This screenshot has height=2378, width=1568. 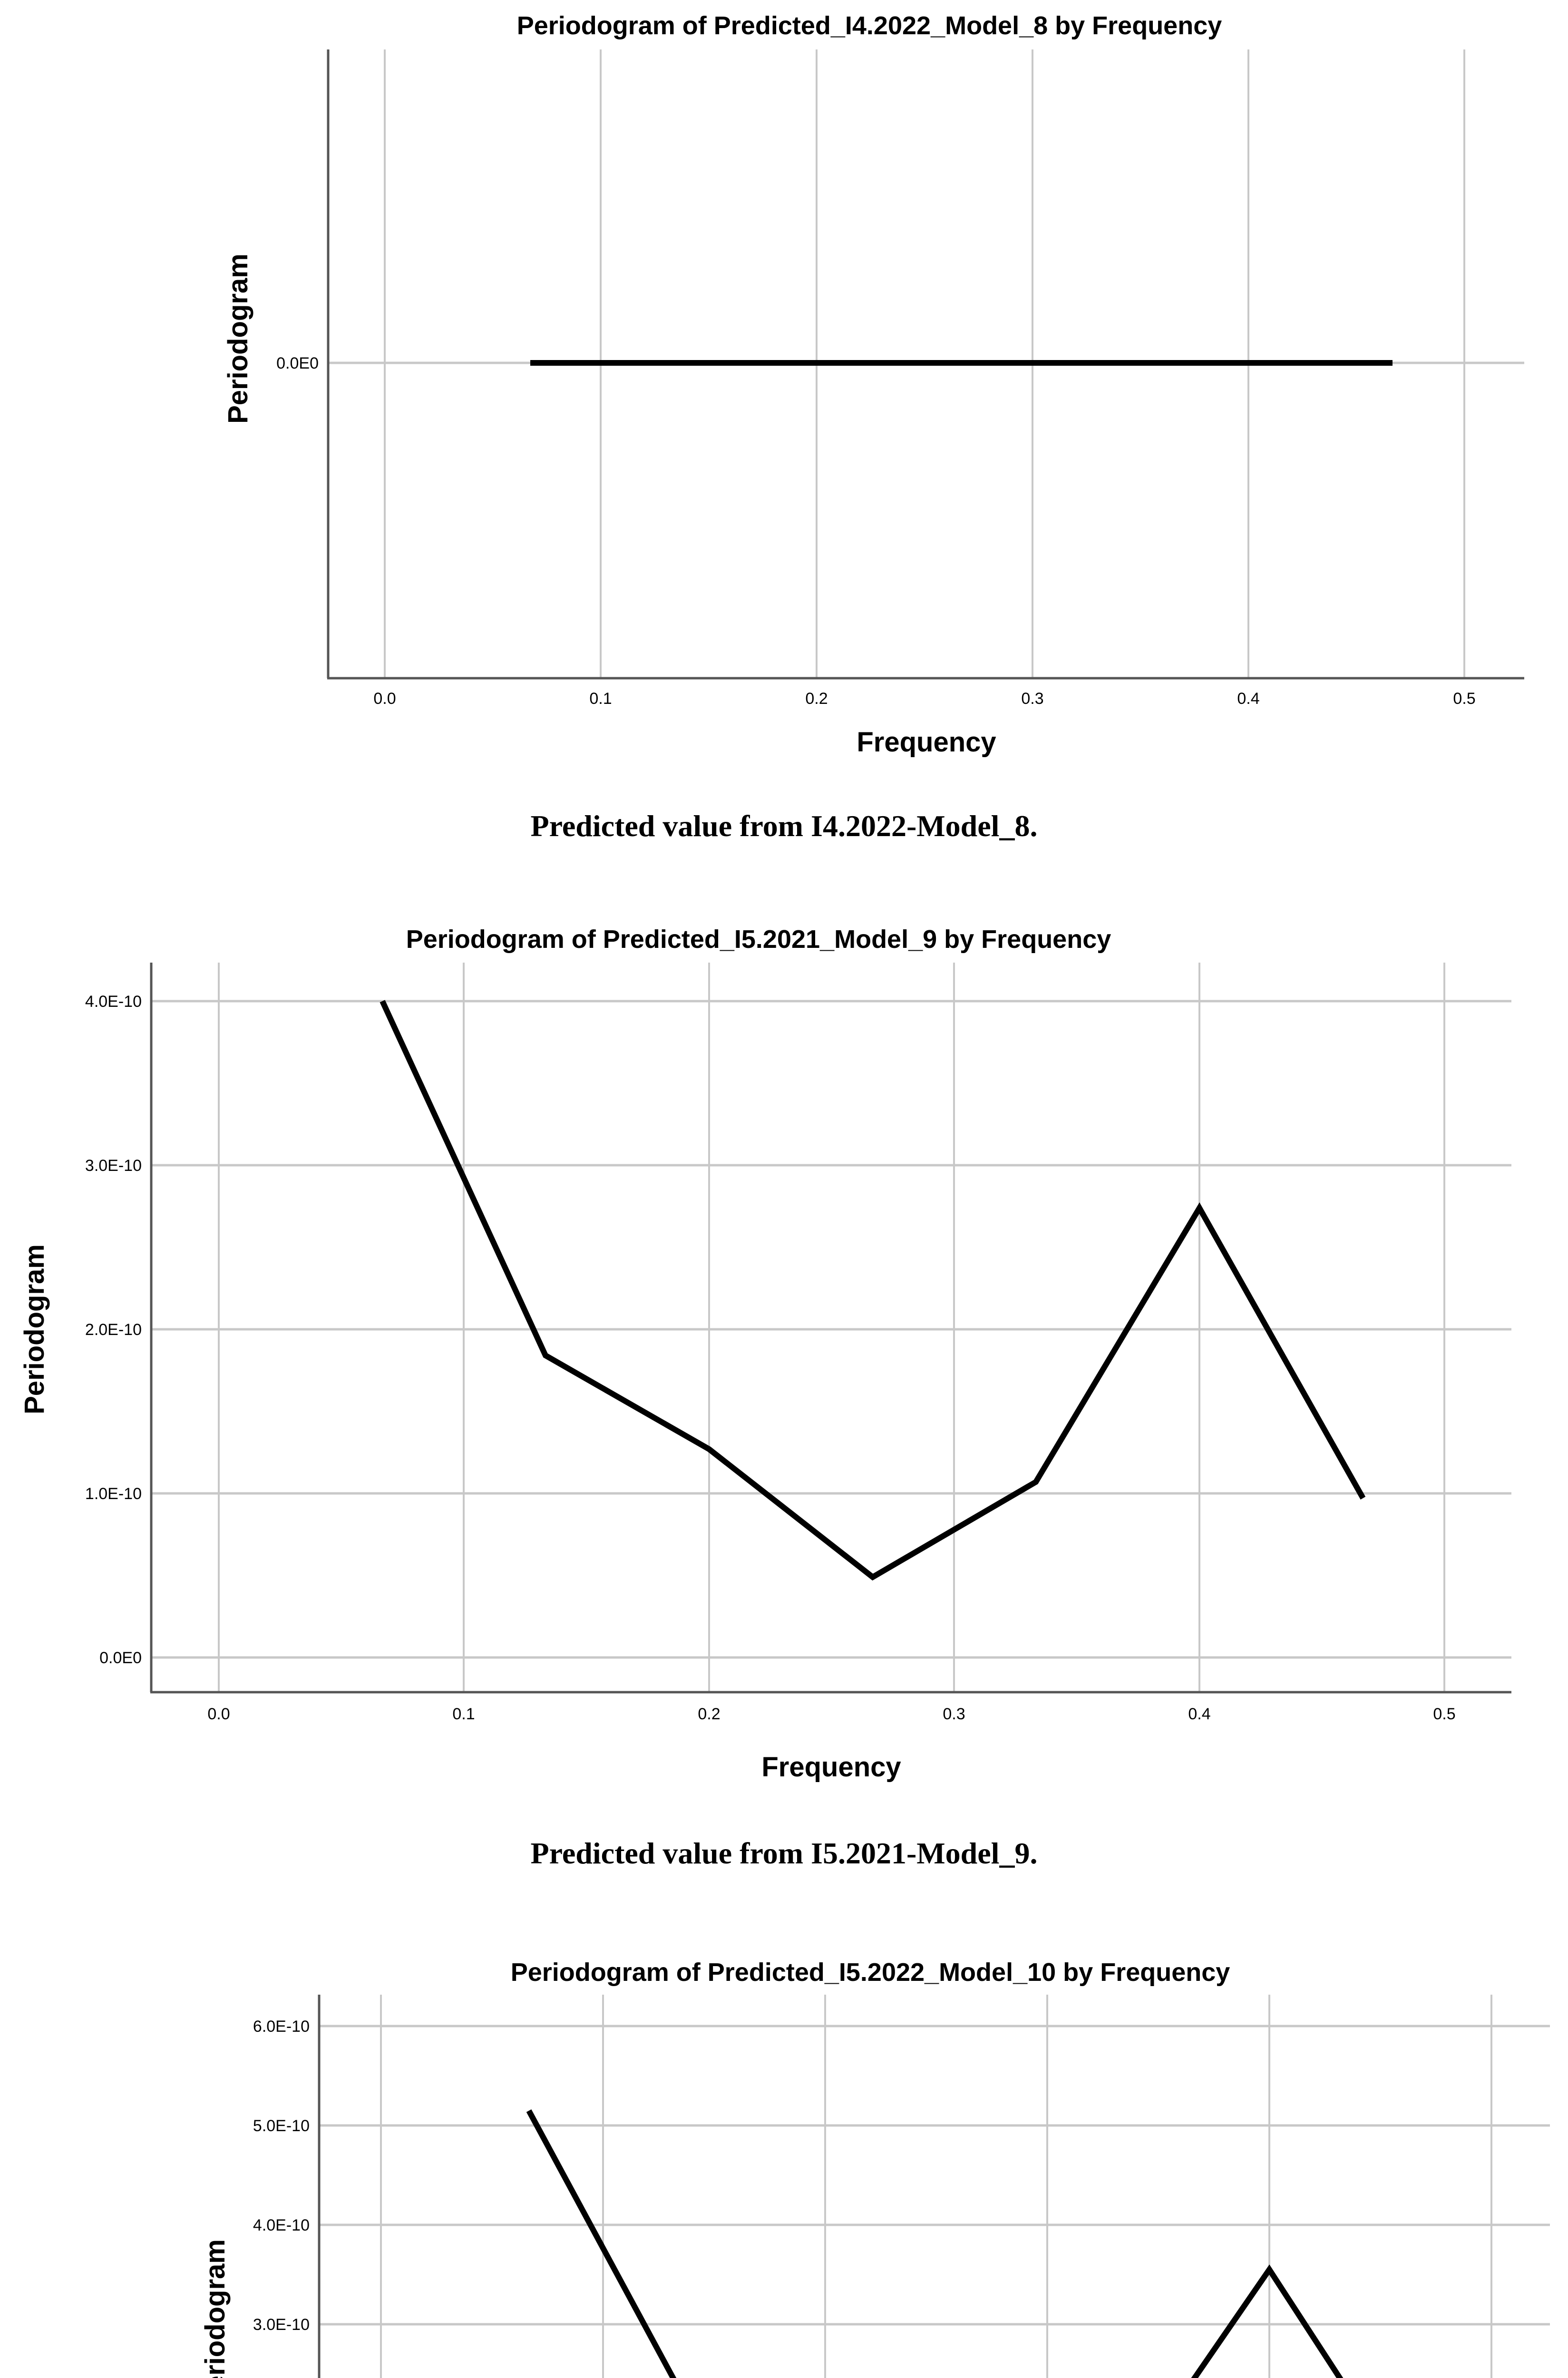 I want to click on svg-text: 2.0E-10, so click(x=114, y=1330).